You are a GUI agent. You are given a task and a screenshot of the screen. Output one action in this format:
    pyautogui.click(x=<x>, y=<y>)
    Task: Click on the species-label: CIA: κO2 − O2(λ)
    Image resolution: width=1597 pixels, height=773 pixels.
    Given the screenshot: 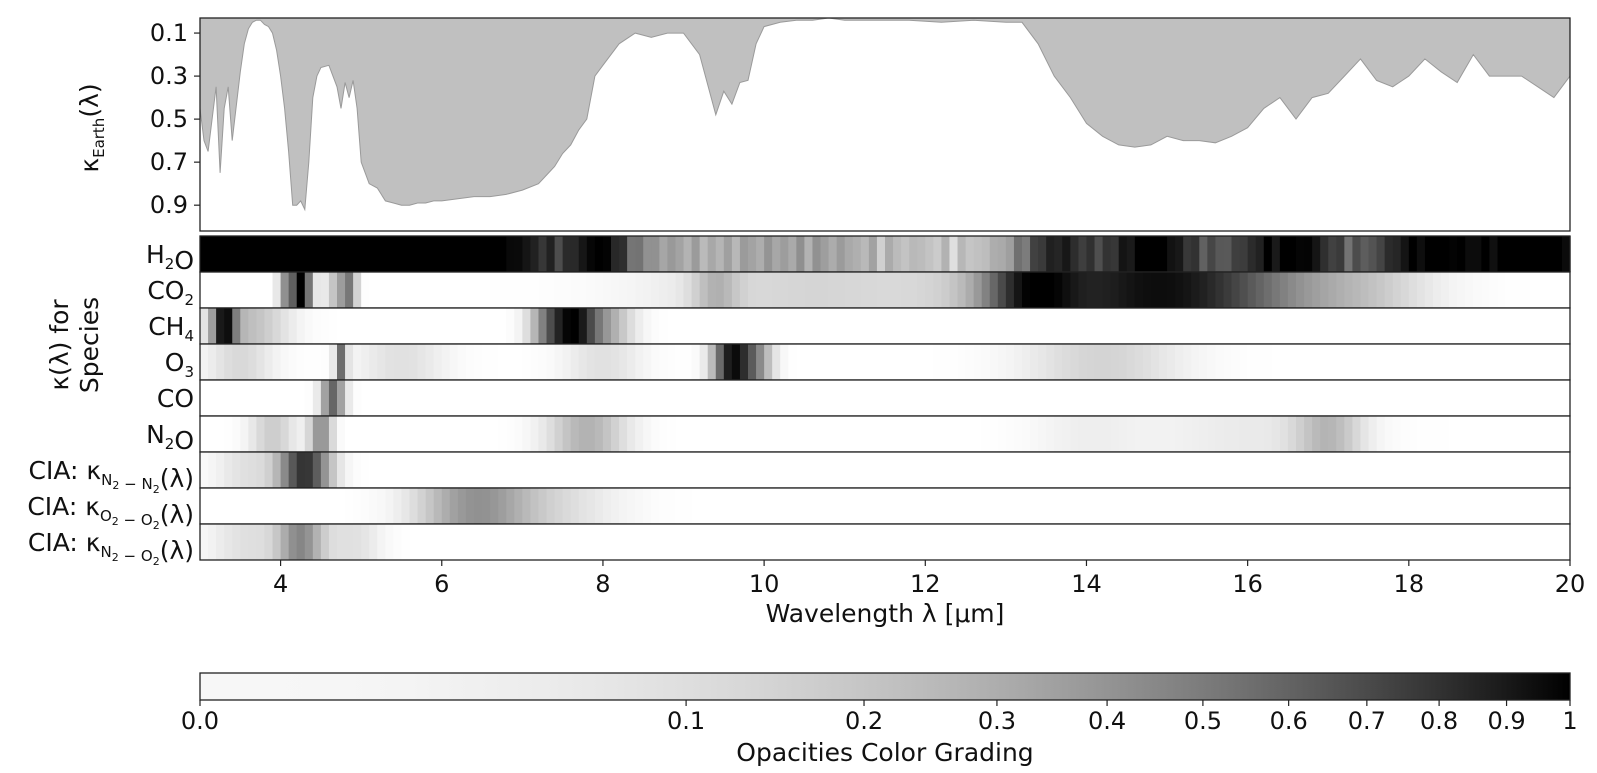 What is the action you would take?
    pyautogui.click(x=110, y=512)
    